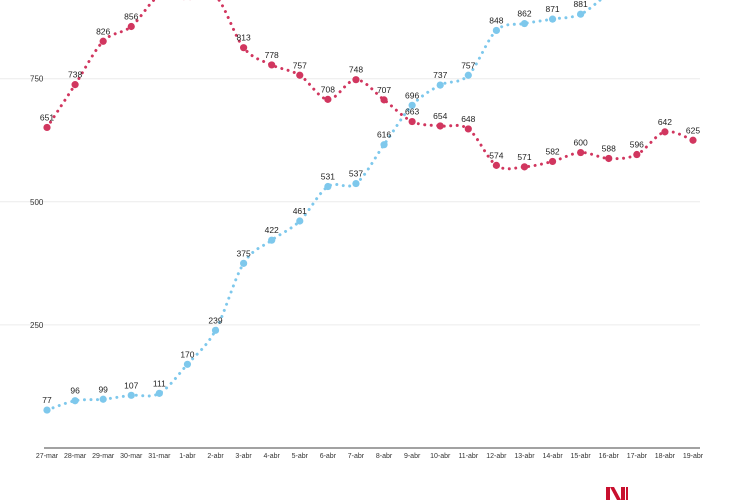 The width and height of the screenshot is (730, 500). I want to click on data-label: 778, so click(272, 55).